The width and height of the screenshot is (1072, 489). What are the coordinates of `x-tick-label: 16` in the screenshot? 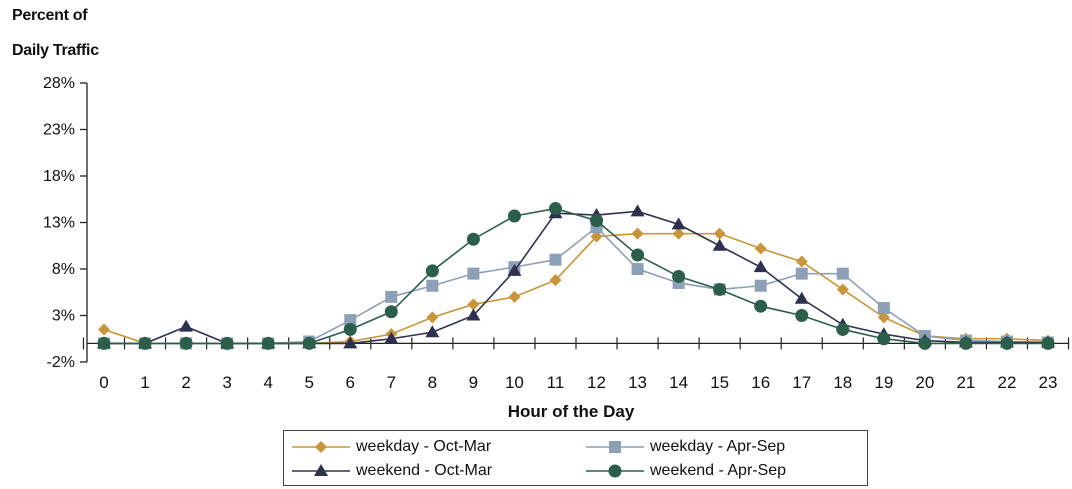 It's located at (760, 382).